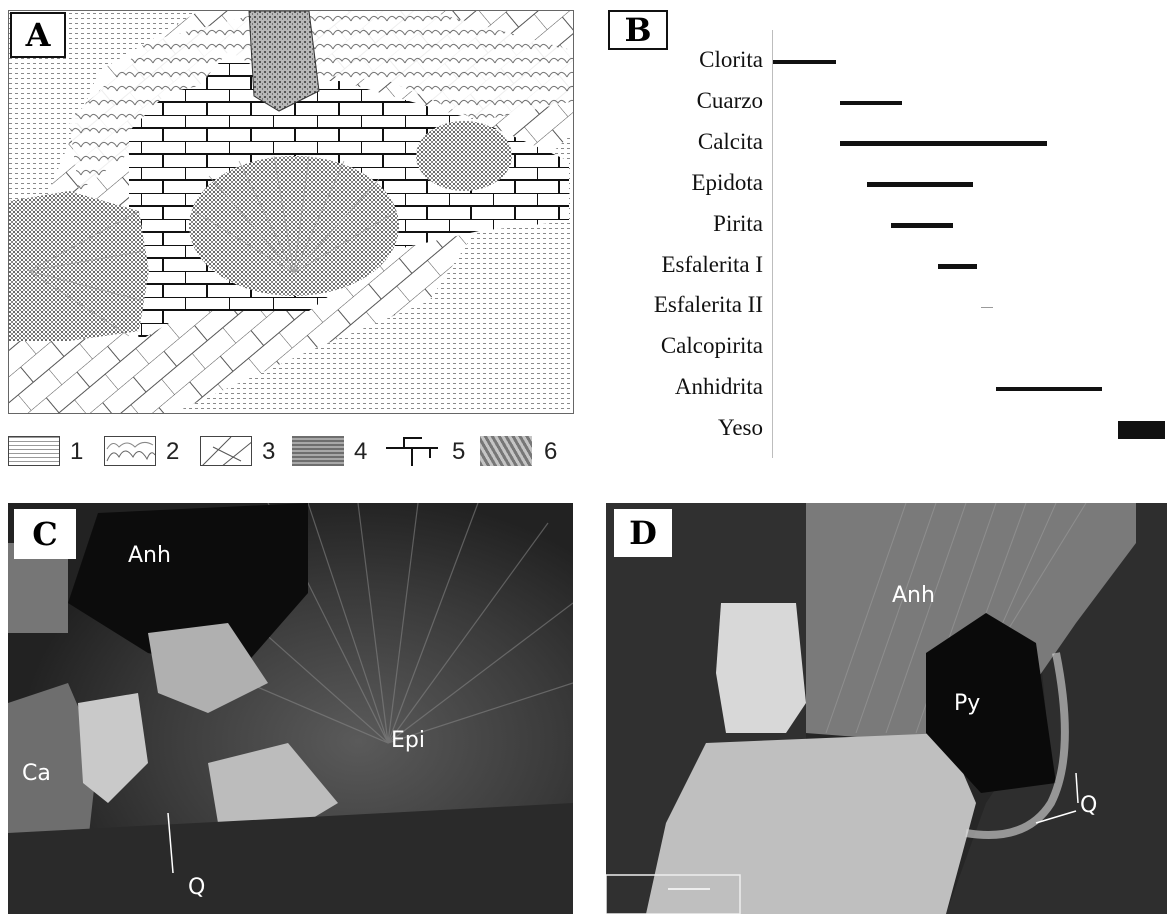 The image size is (1167, 914). What do you see at coordinates (718, 387) in the screenshot?
I see `mineral-label: Anhidrita` at bounding box center [718, 387].